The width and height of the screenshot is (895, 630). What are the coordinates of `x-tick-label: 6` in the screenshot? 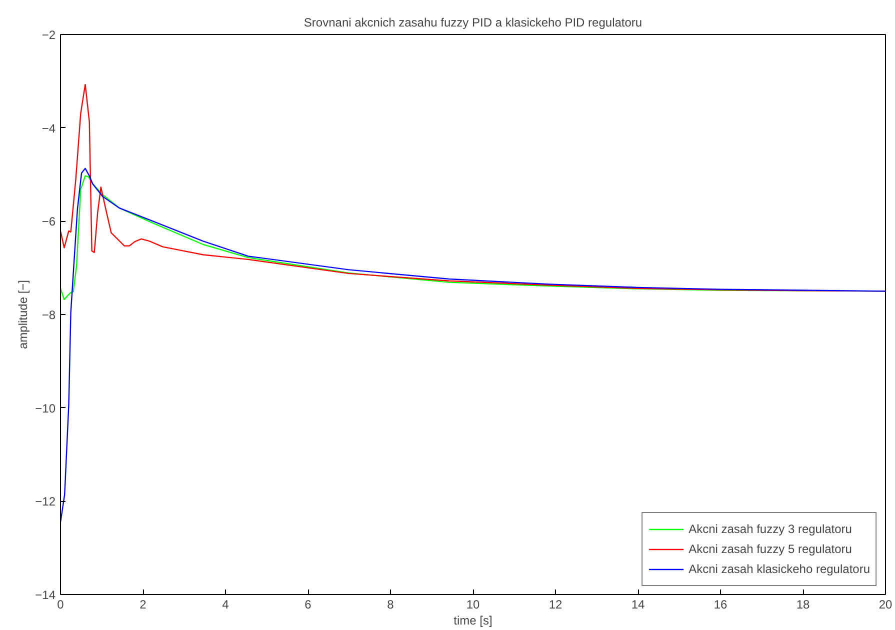 It's located at (308, 605).